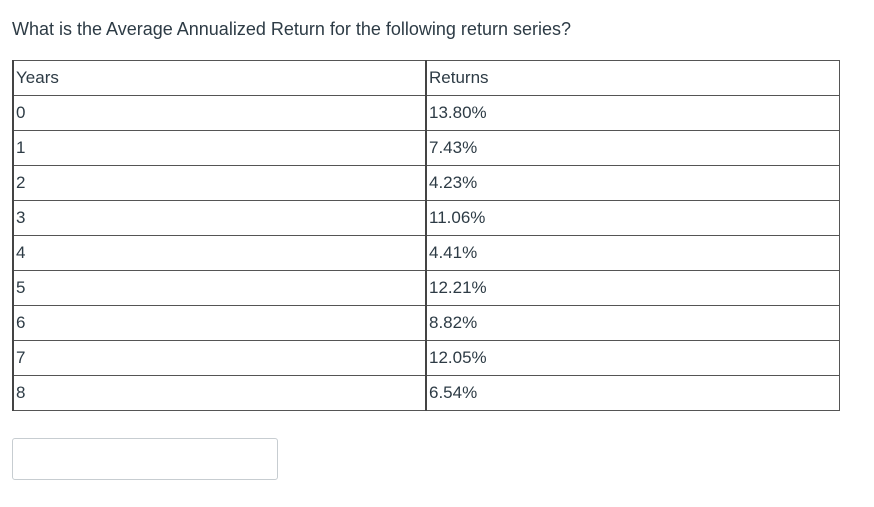 The width and height of the screenshot is (874, 507). I want to click on answer-input, so click(145, 459).